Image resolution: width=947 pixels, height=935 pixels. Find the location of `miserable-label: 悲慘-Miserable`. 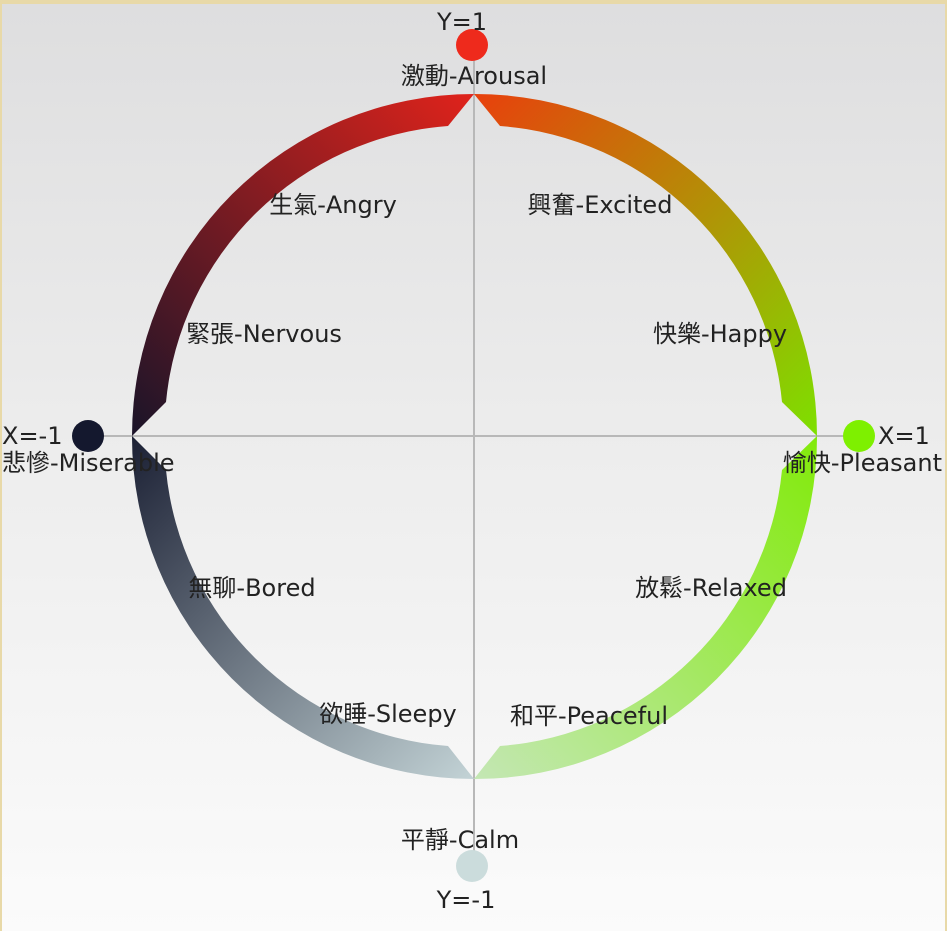

miserable-label: 悲慘-Miserable is located at coordinates (88, 463).